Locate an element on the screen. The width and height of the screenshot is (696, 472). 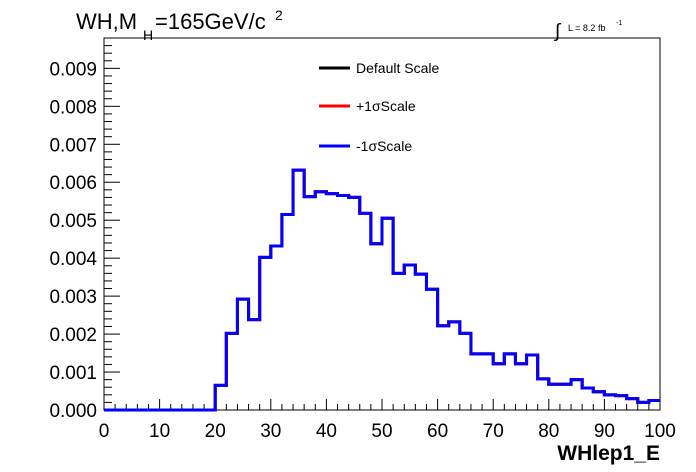
chart-title-subscript: H is located at coordinates (148, 35).